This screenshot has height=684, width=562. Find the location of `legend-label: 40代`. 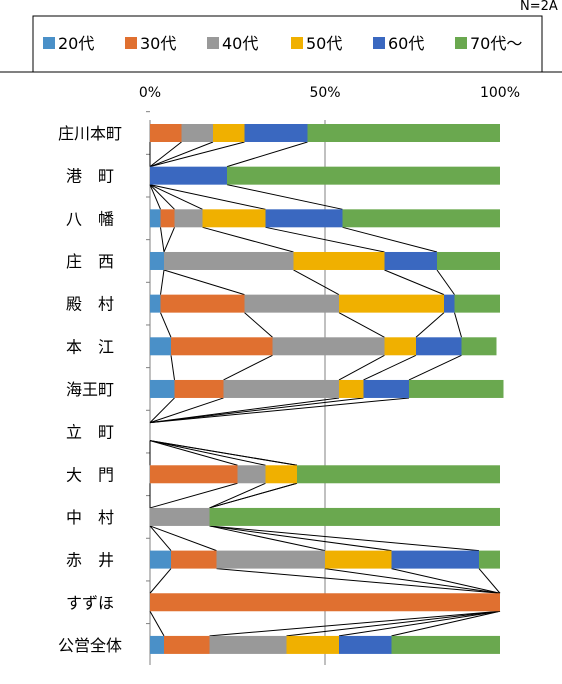

legend-label: 40代 is located at coordinates (240, 43).